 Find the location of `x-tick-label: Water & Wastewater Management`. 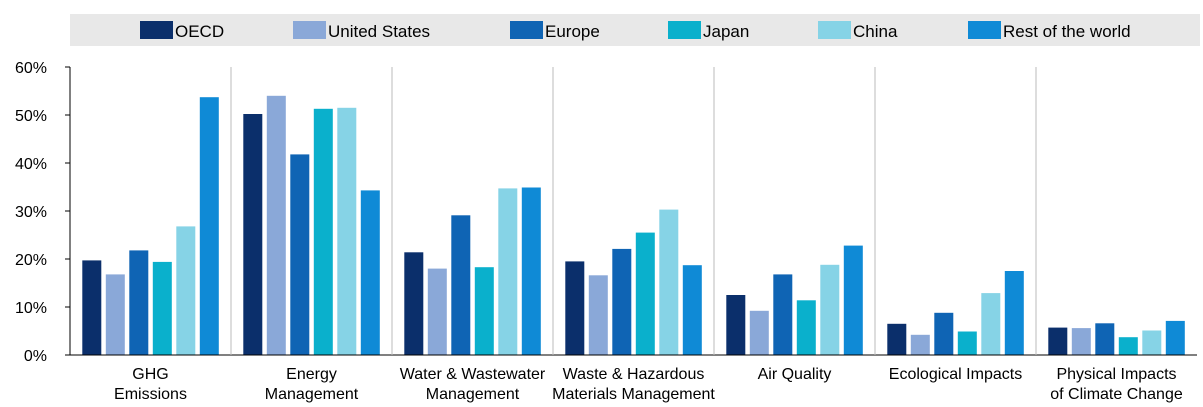

x-tick-label: Water & Wastewater Management is located at coordinates (473, 384).